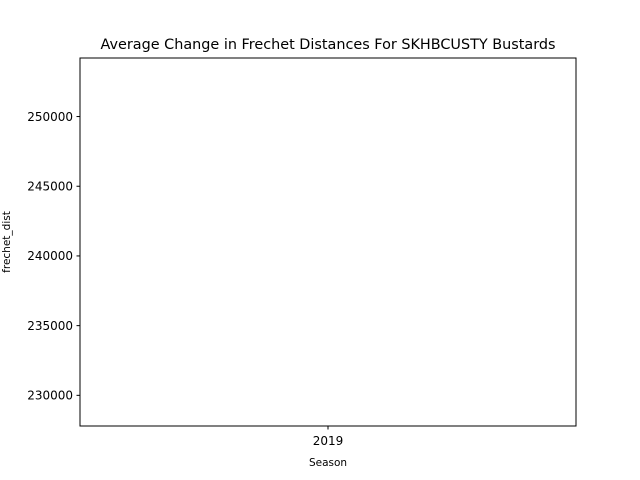  I want to click on y-tick-label: 250000, so click(50, 117).